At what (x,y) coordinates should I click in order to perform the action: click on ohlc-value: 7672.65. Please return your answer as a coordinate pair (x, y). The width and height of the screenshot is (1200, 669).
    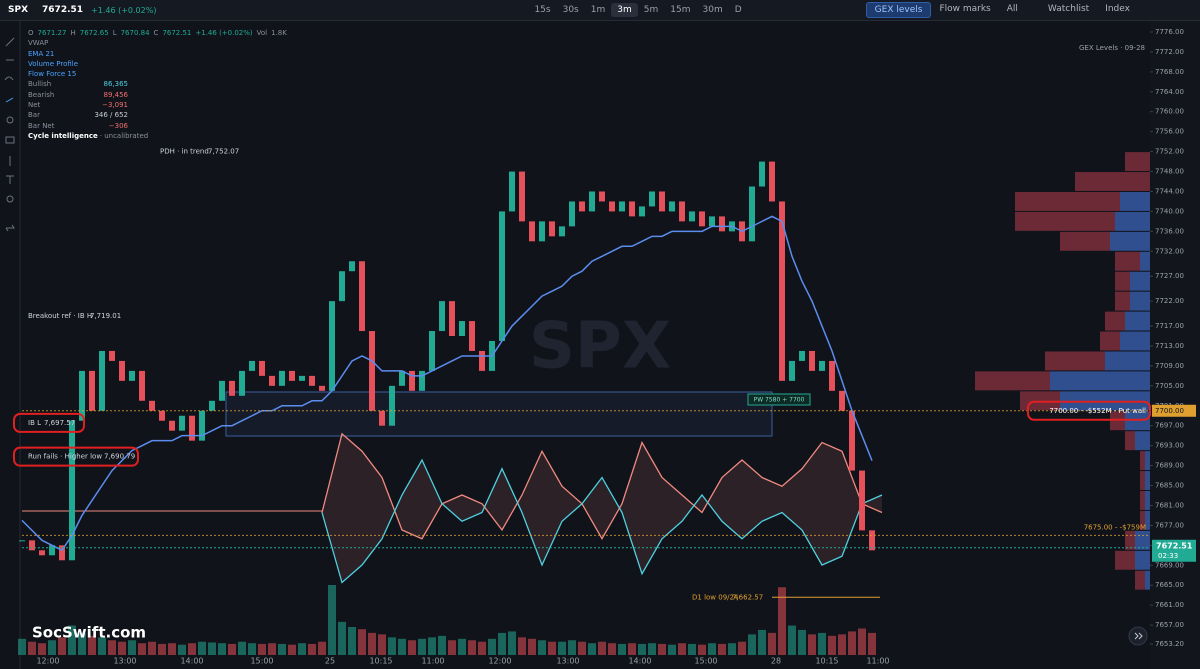
    Looking at the image, I should click on (94, 33).